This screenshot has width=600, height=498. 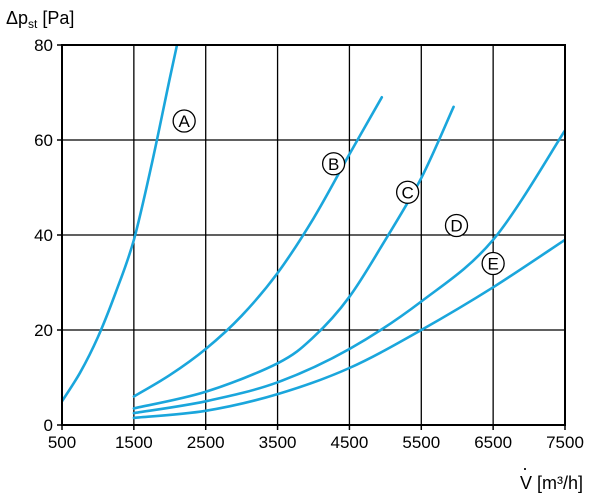 I want to click on y-axis-title-unit: [Pa], so click(x=55, y=18).